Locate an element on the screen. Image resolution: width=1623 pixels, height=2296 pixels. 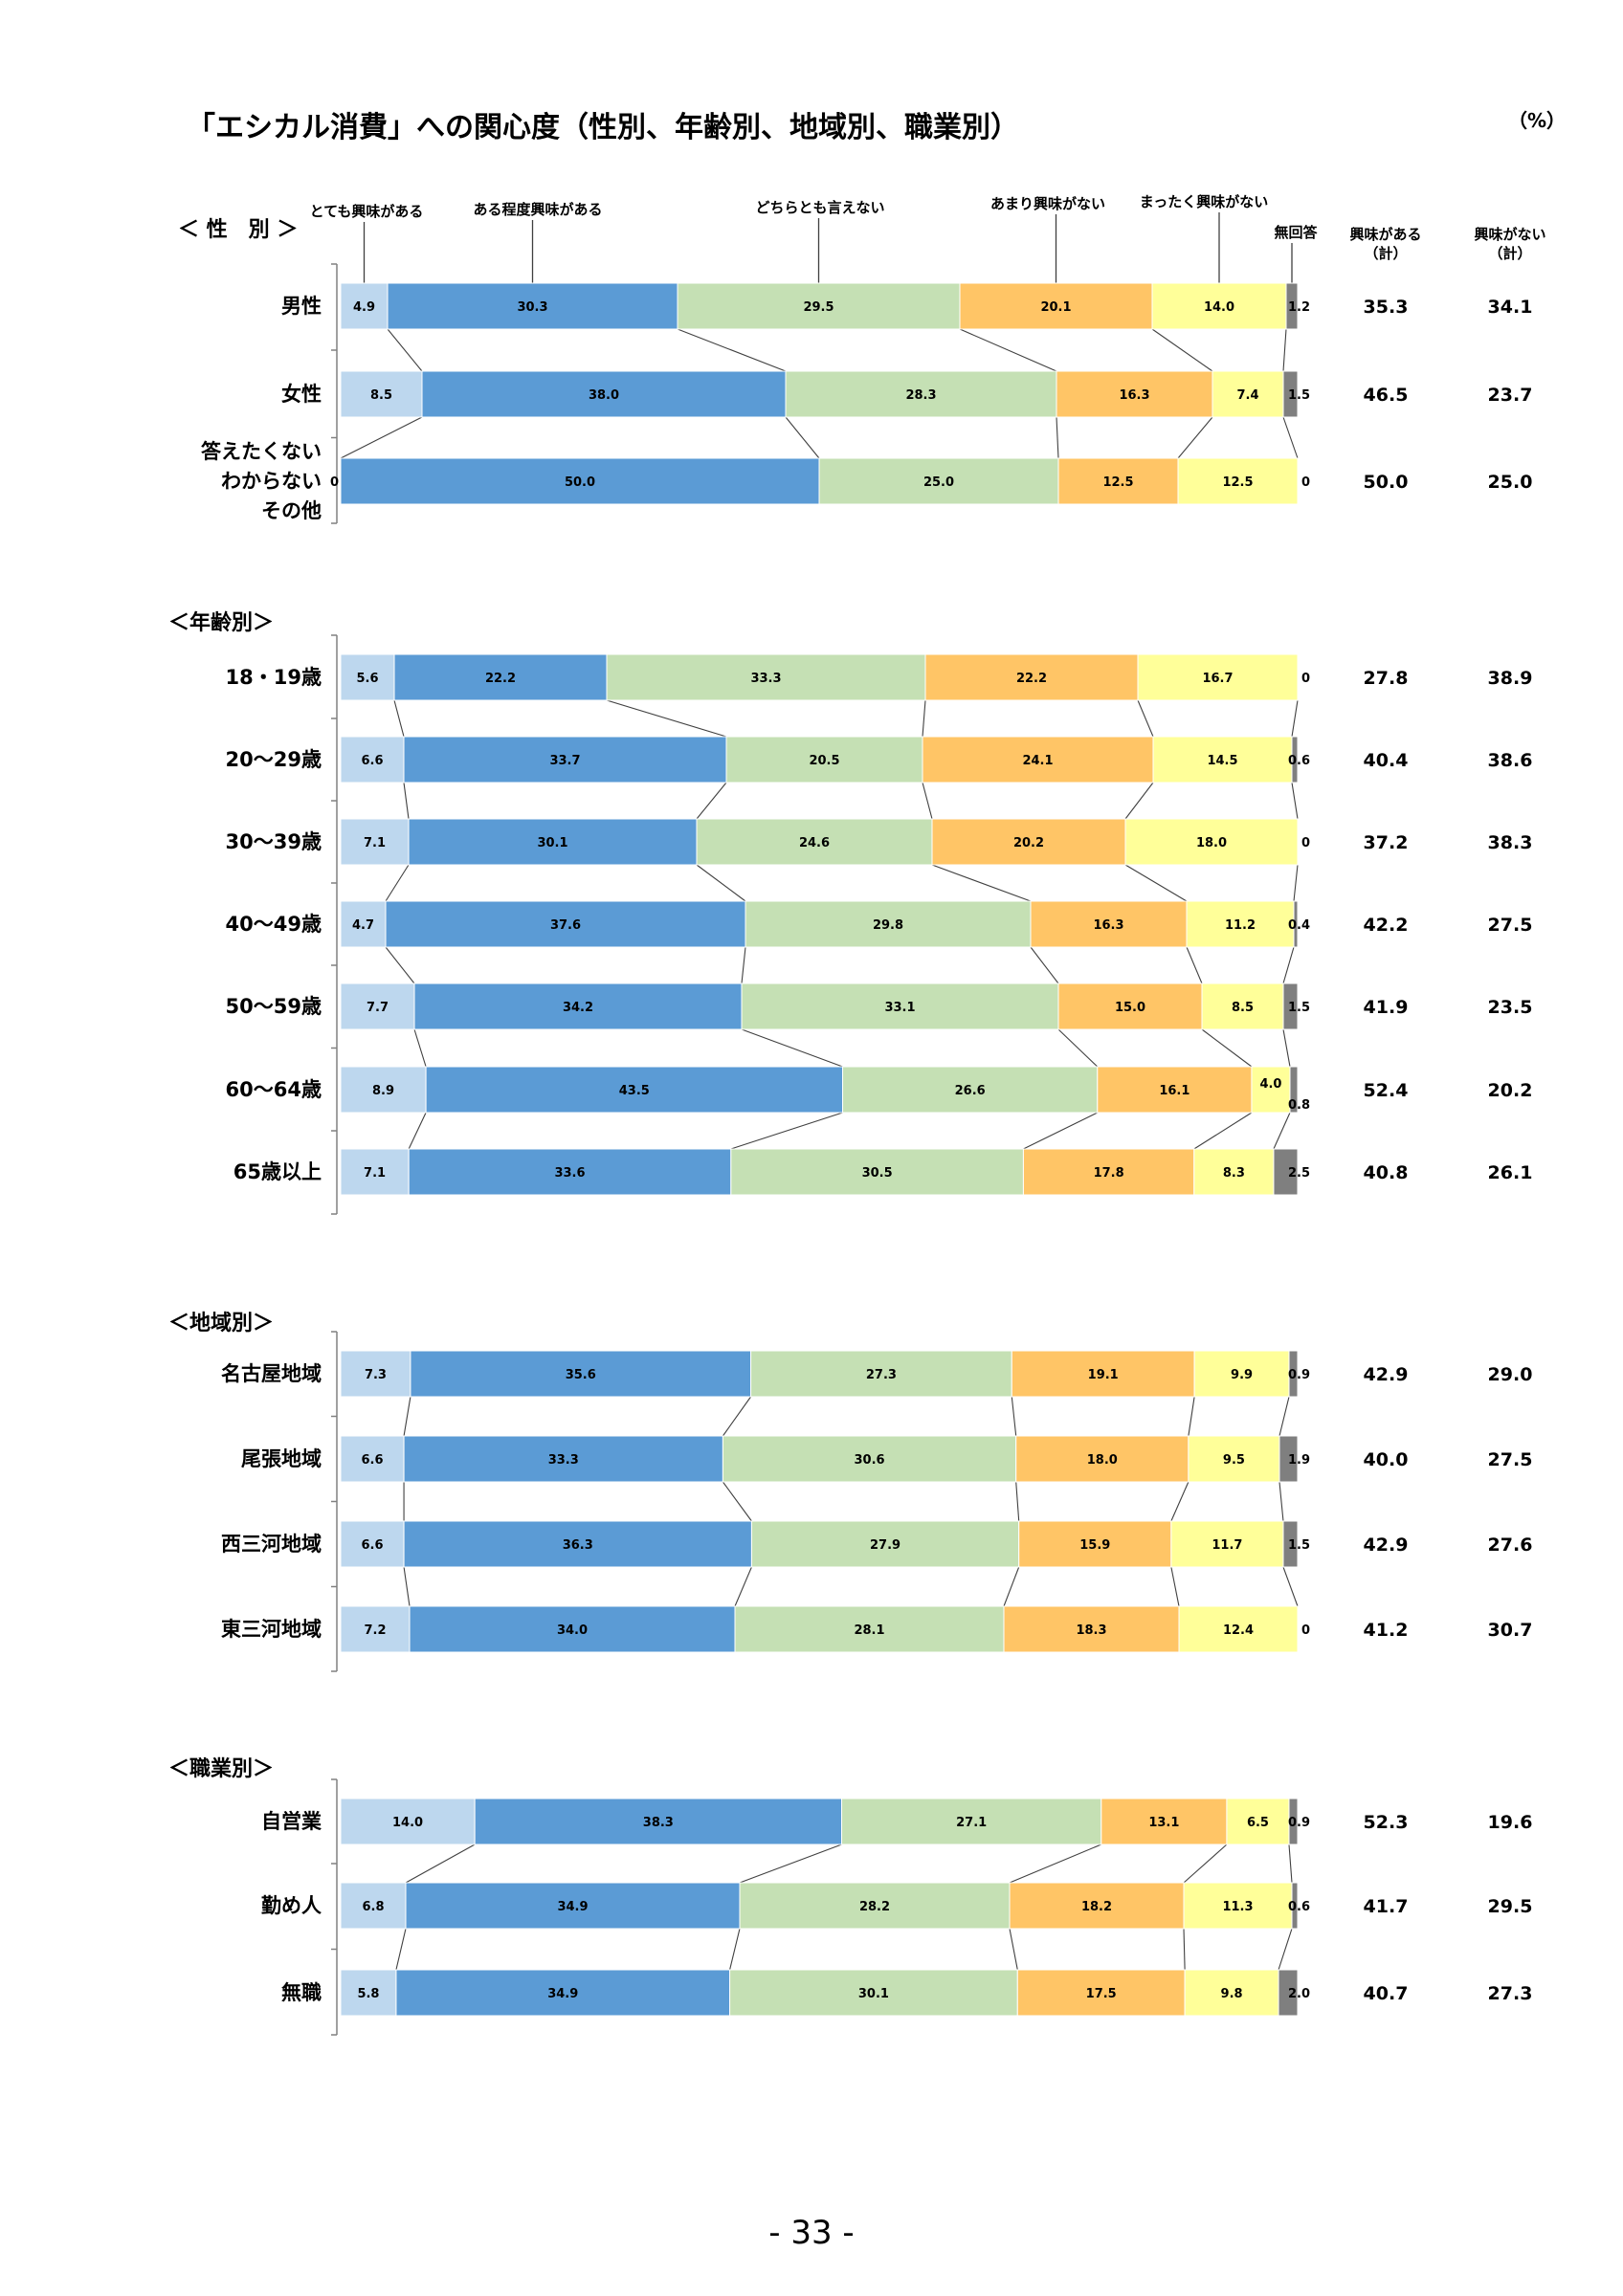
segment-value-label: 1.9 is located at coordinates (1299, 1461).